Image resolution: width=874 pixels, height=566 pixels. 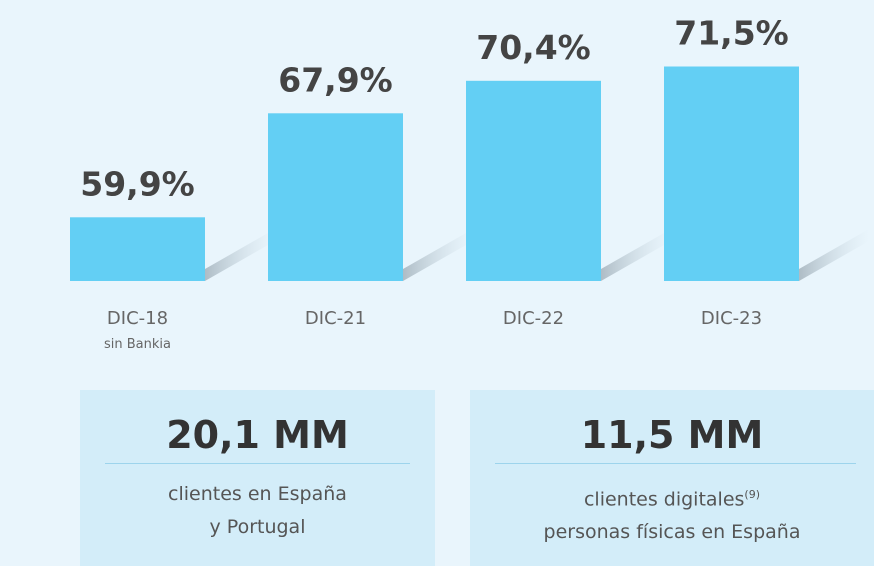 What do you see at coordinates (257, 494) in the screenshot?
I see `stat-text: clientes en España` at bounding box center [257, 494].